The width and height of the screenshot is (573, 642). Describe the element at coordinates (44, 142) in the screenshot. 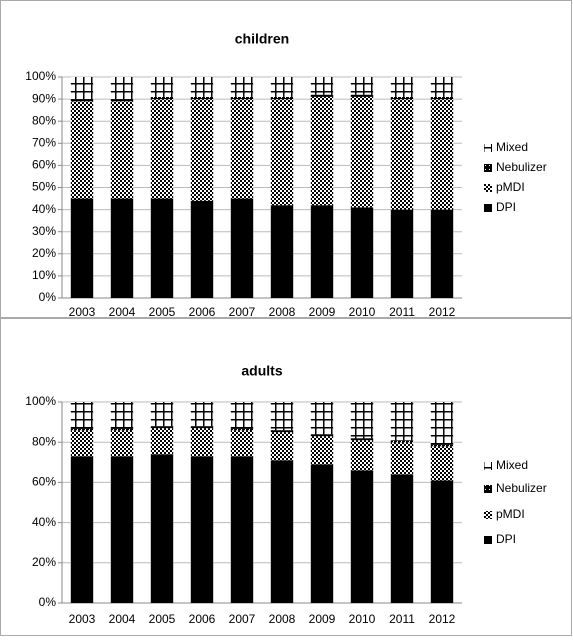

I see `y-tick-label: 70%` at that location.